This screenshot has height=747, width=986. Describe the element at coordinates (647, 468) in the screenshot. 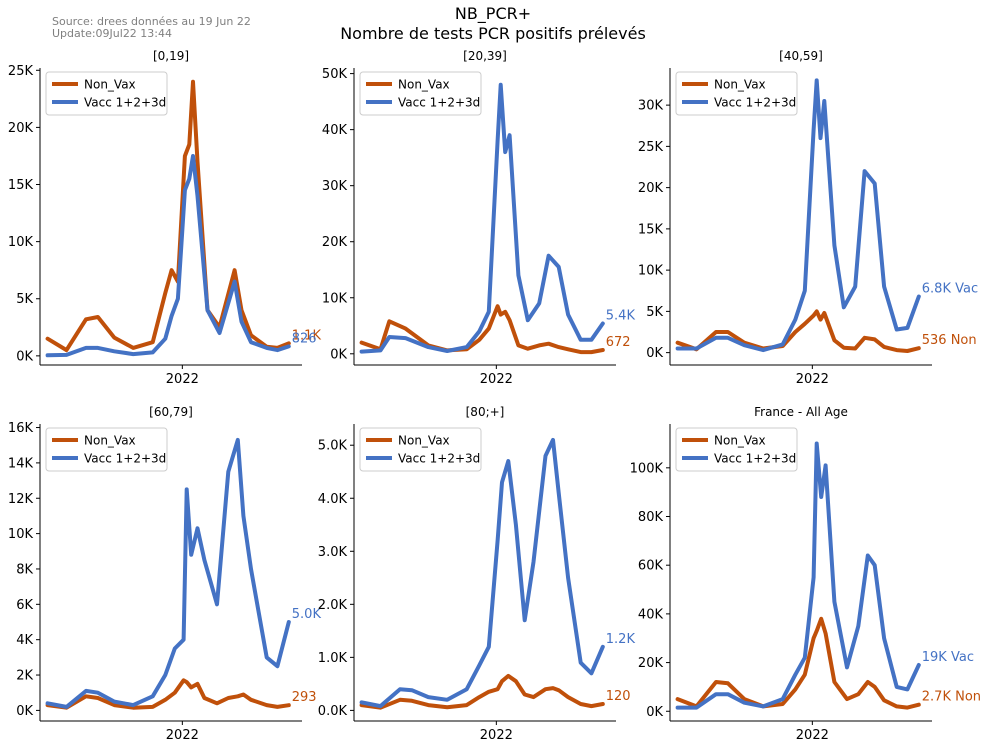

I see `y-tick-label: 100K` at that location.